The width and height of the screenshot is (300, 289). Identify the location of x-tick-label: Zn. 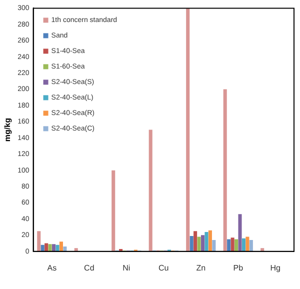
(201, 267).